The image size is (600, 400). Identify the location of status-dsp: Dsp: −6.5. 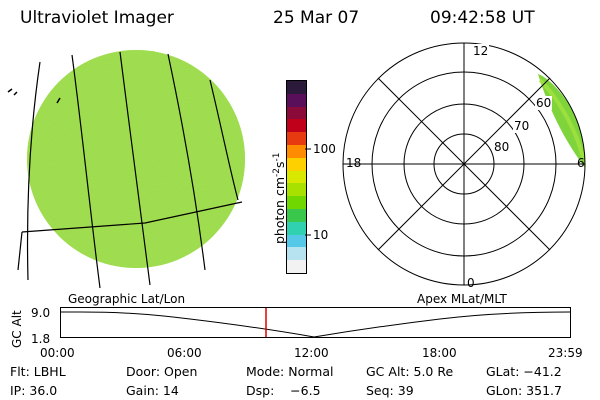
(283, 390).